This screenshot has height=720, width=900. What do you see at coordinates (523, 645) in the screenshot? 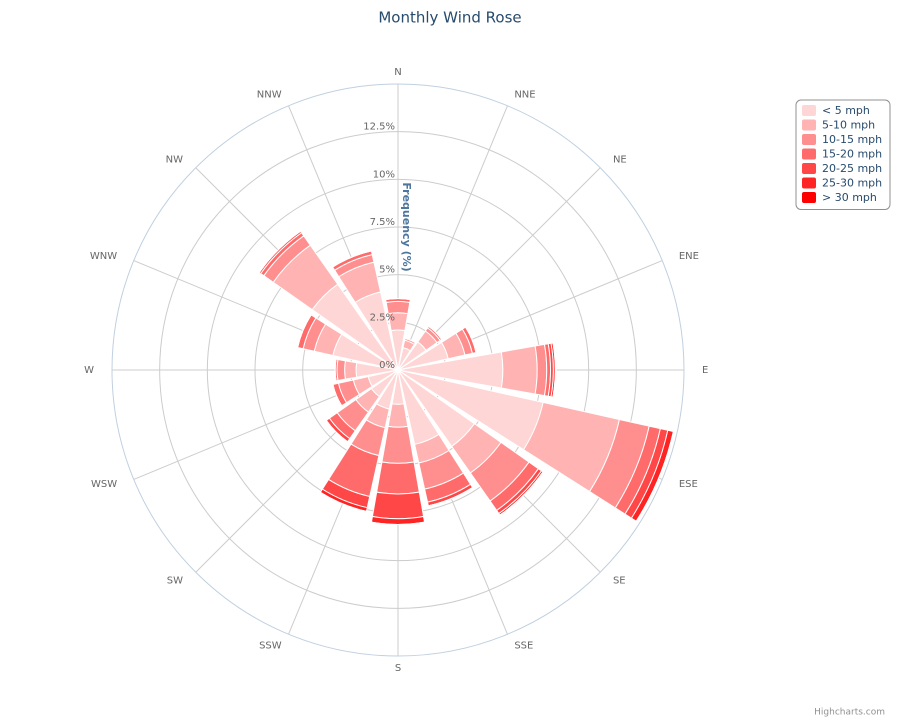
I see `direction-label: SSE` at bounding box center [523, 645].